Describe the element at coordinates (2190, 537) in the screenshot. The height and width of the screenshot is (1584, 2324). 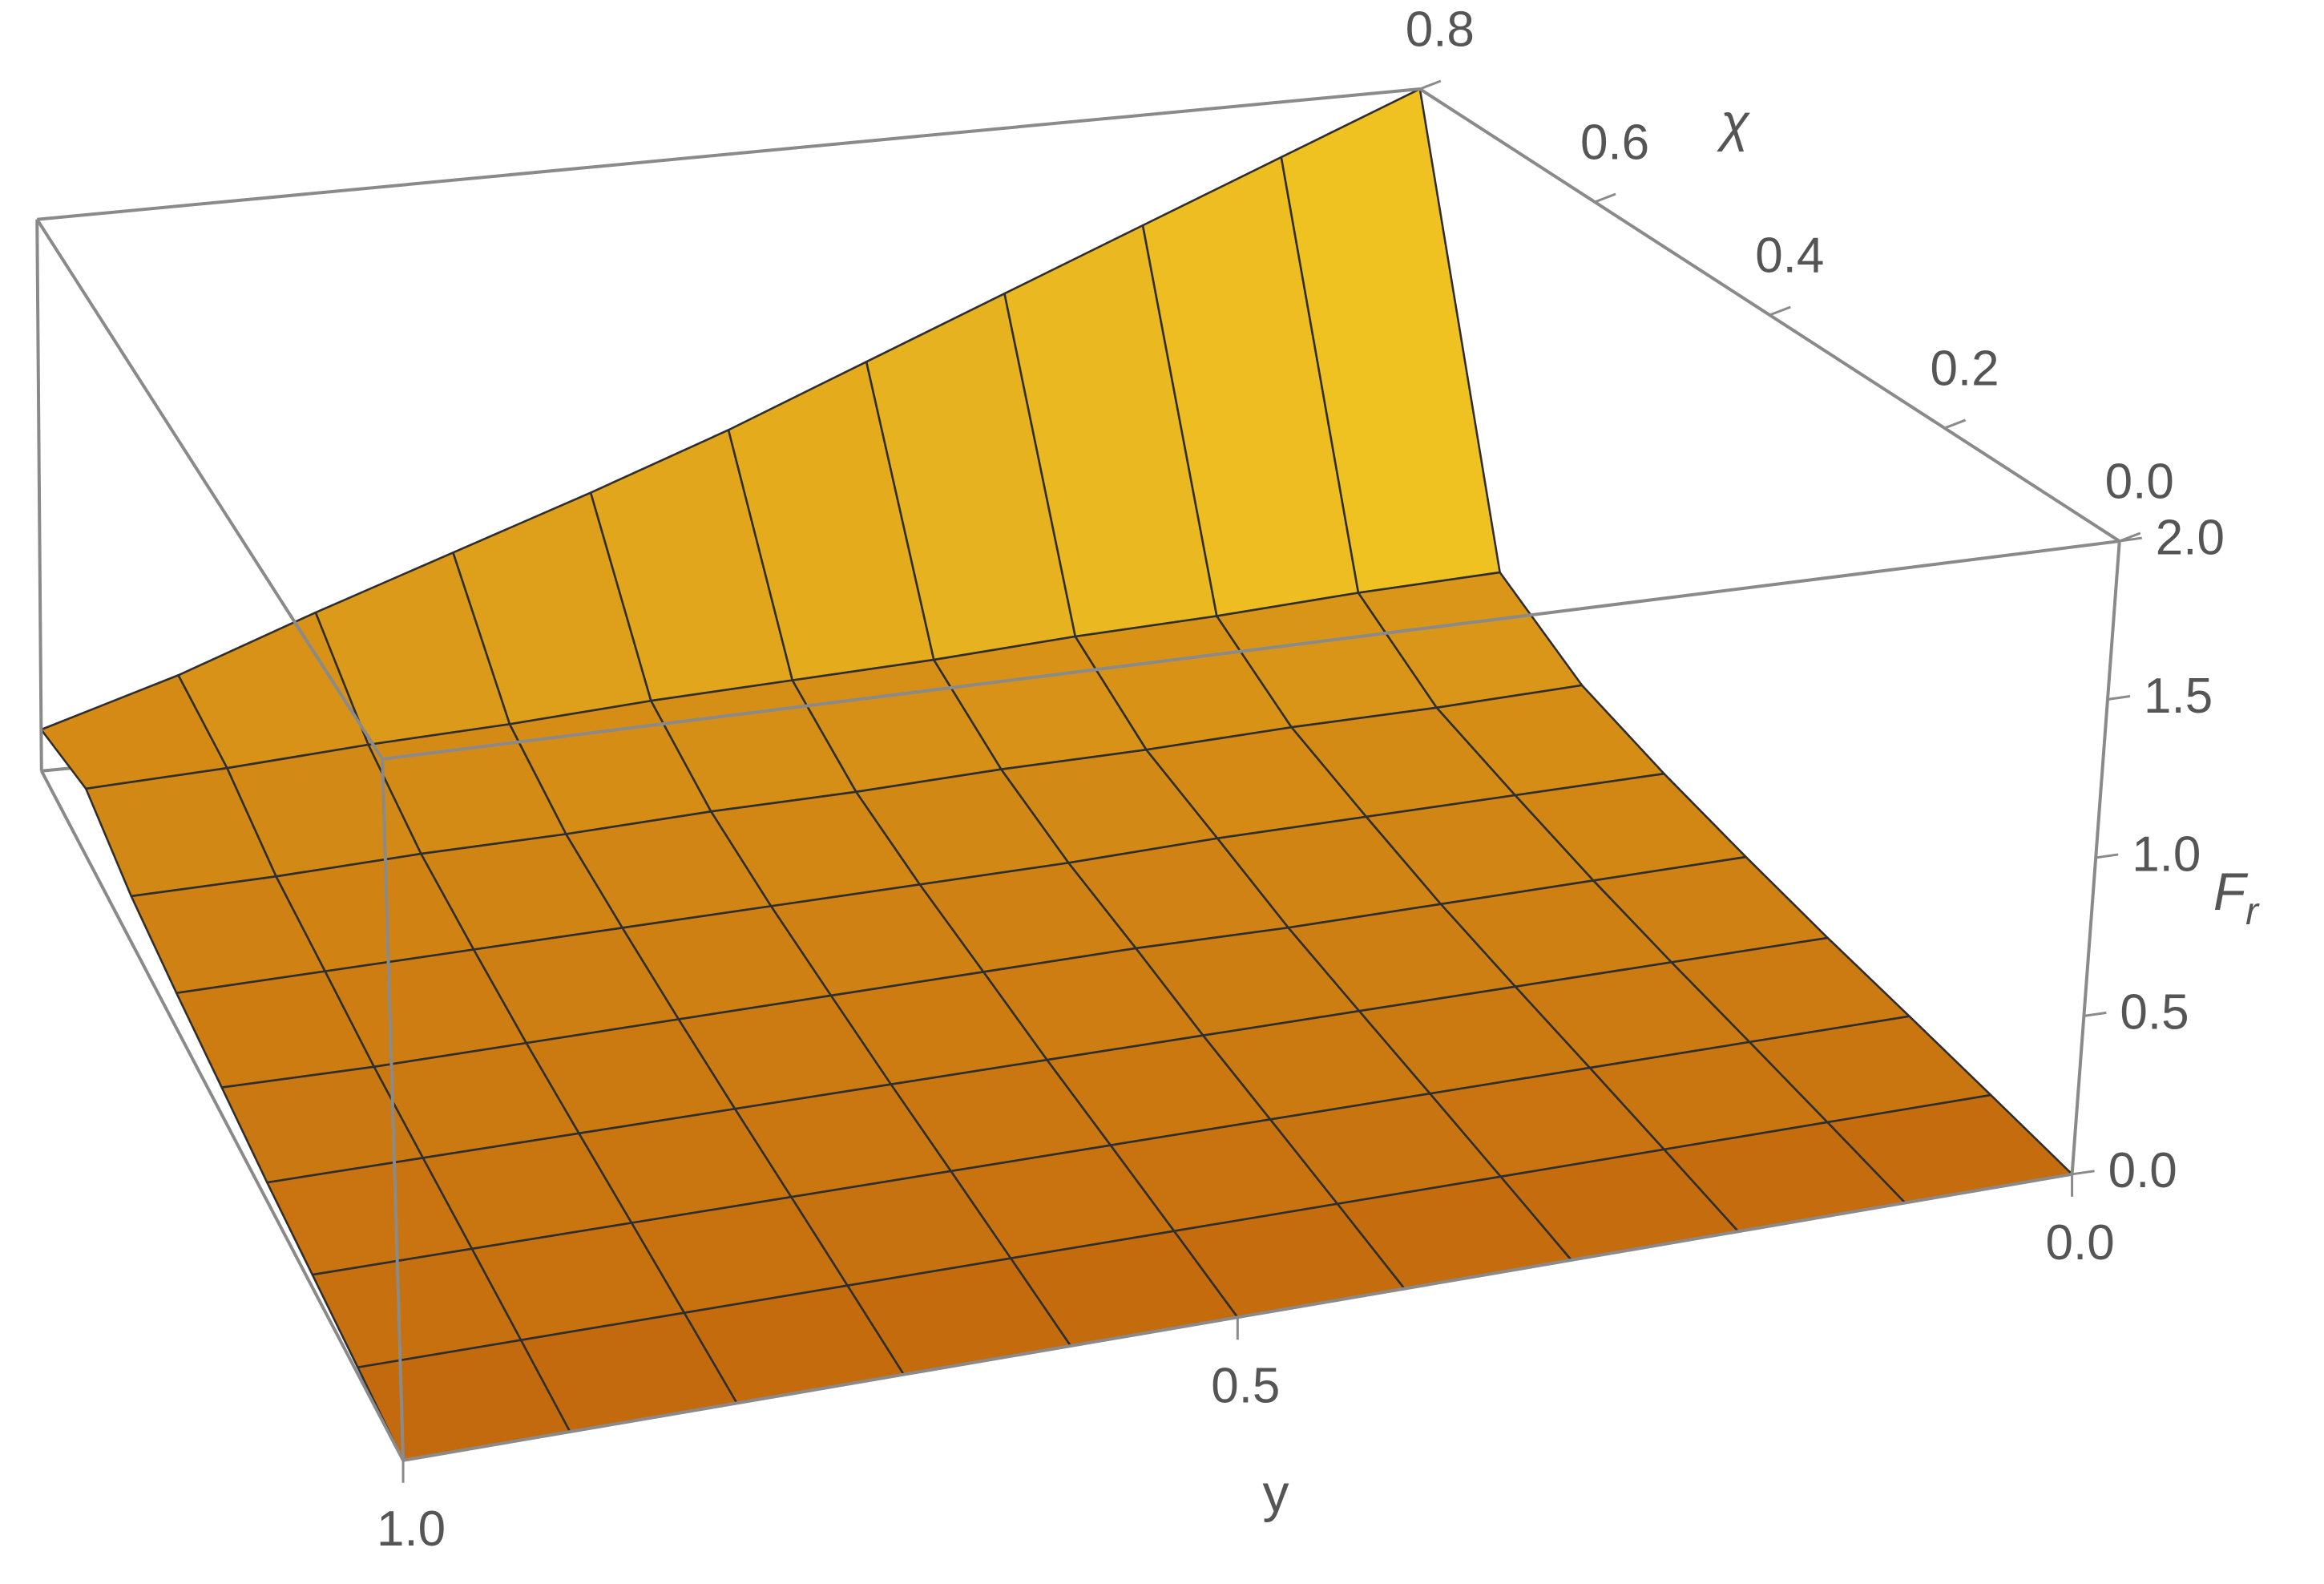
I see `z-tick-label: 2.0` at that location.